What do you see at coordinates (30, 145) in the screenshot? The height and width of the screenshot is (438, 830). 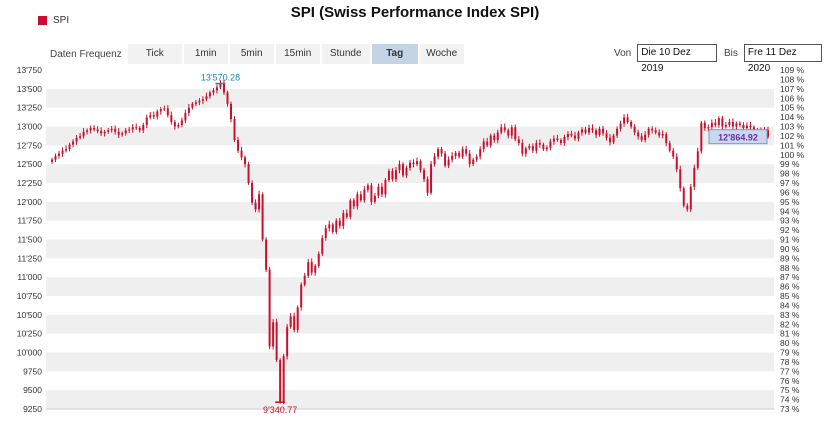 I see `y-left-tick-label: 12'750` at bounding box center [30, 145].